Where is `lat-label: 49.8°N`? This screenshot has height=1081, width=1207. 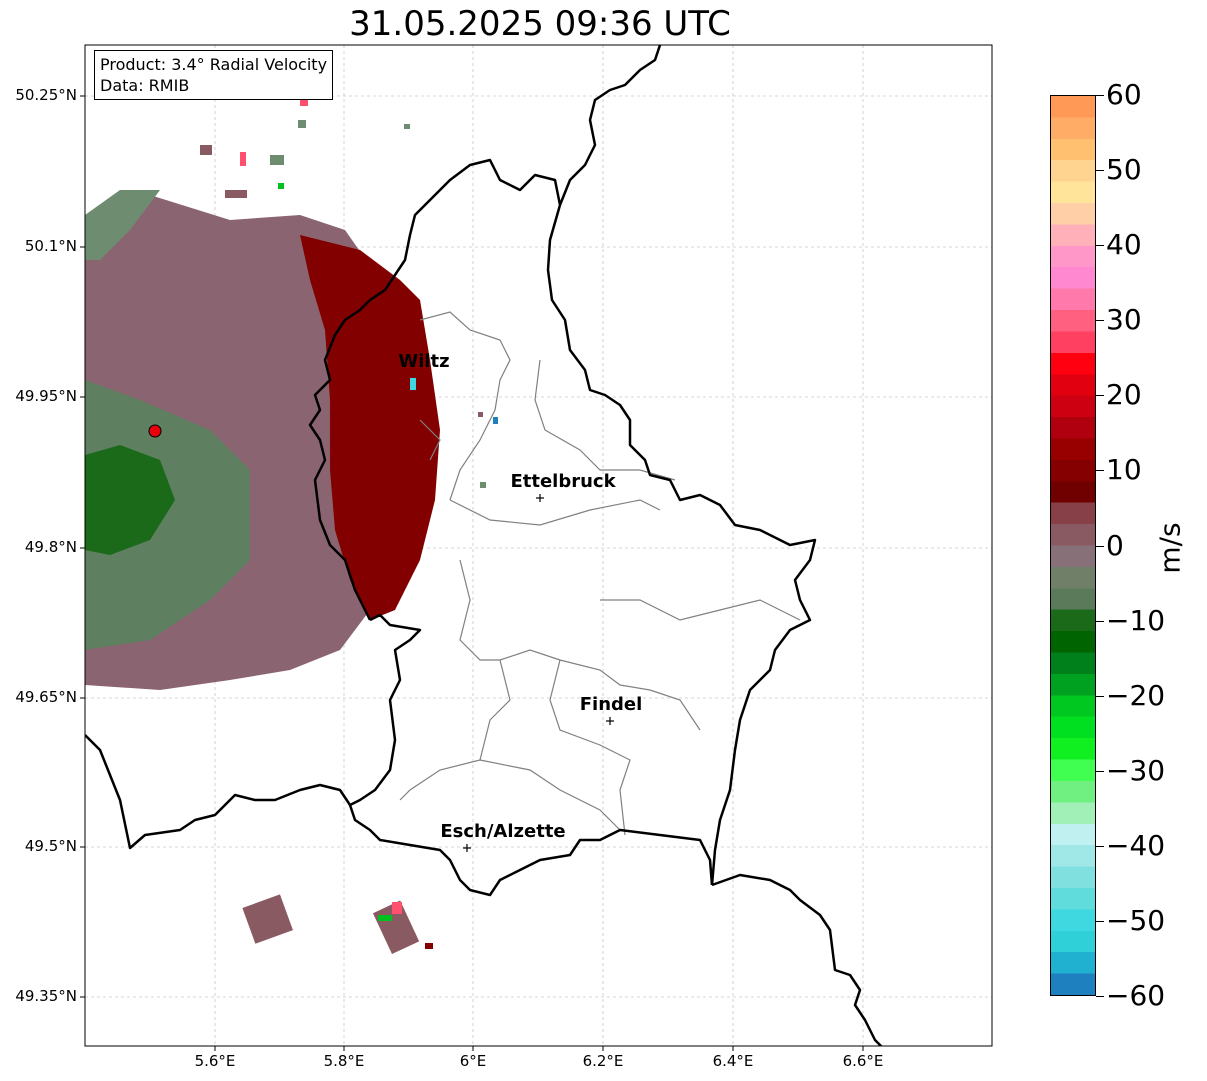
lat-label: 49.8°N is located at coordinates (50, 547).